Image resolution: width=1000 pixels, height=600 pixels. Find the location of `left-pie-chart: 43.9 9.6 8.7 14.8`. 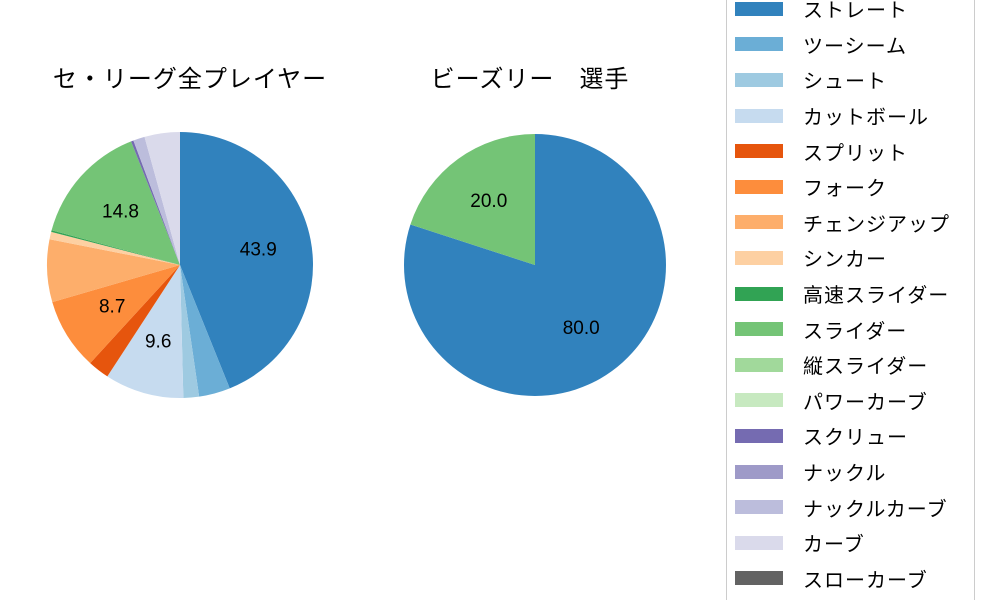

left-pie-chart: 43.9 9.6 8.7 14.8 is located at coordinates (180, 265).